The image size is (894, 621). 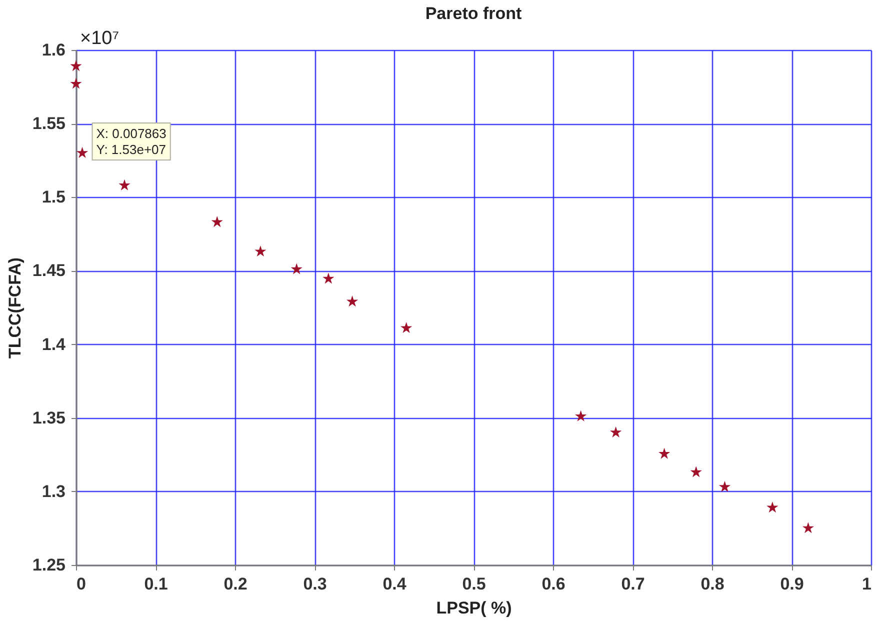 What do you see at coordinates (81, 584) in the screenshot?
I see `x-tick-label: 0` at bounding box center [81, 584].